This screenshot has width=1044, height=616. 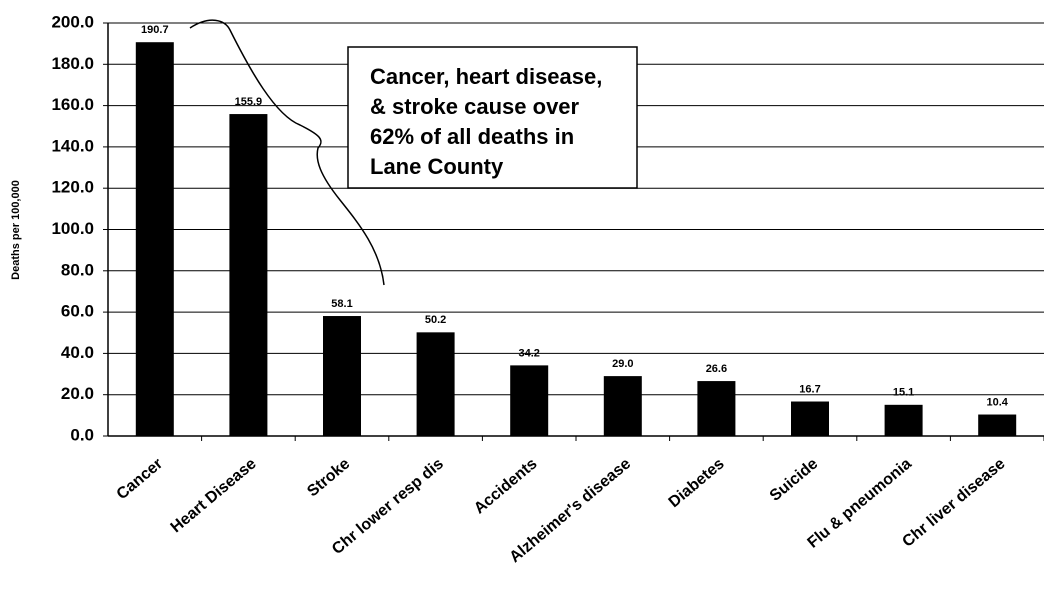 I want to click on x-tick-label: Heart Disease, so click(x=214, y=495).